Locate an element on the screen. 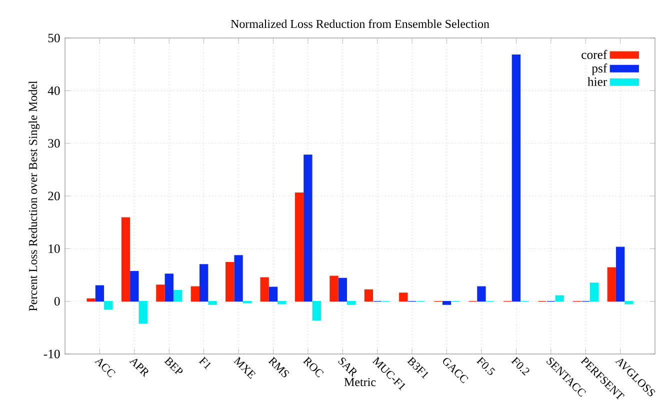 The height and width of the screenshot is (404, 667). x-tick-label: F1 is located at coordinates (204, 363).